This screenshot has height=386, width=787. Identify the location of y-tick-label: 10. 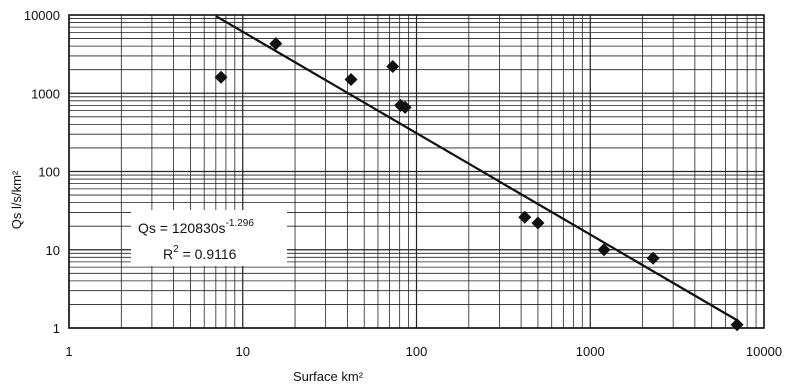
(53, 250).